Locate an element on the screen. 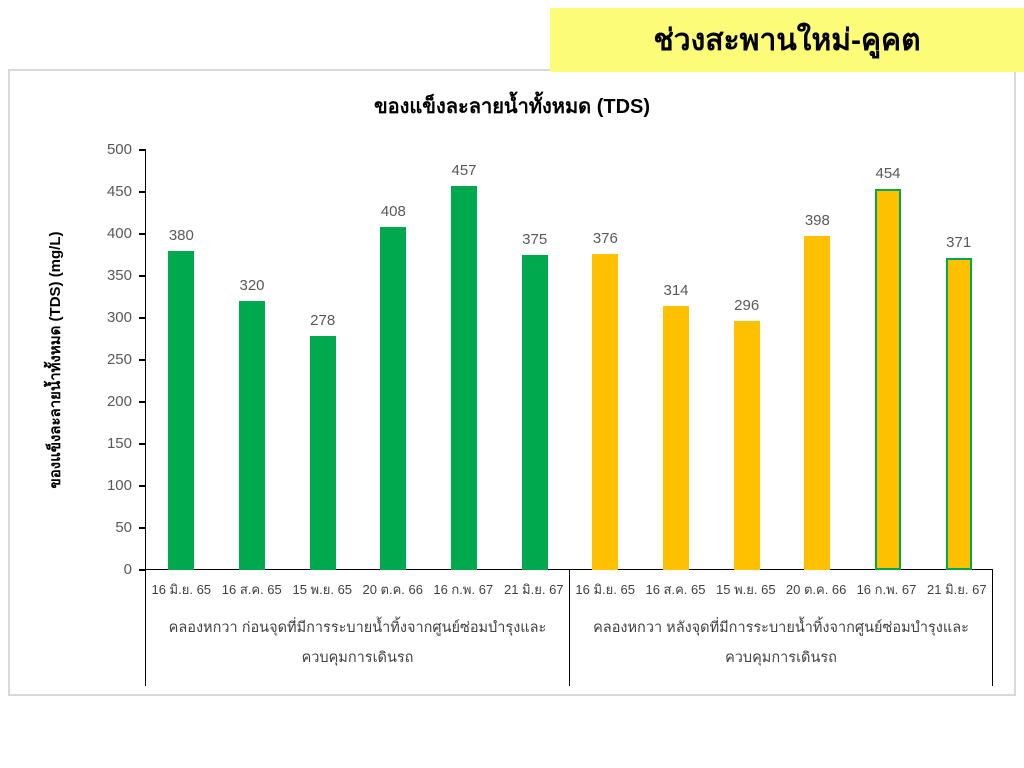  bar-value-label: 398 is located at coordinates (817, 220).